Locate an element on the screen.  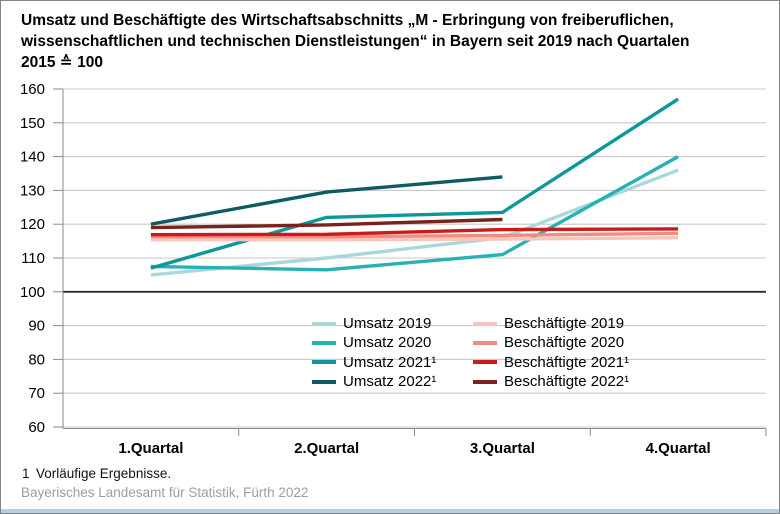
legend-item: Umsatz 2020 is located at coordinates (392, 342).